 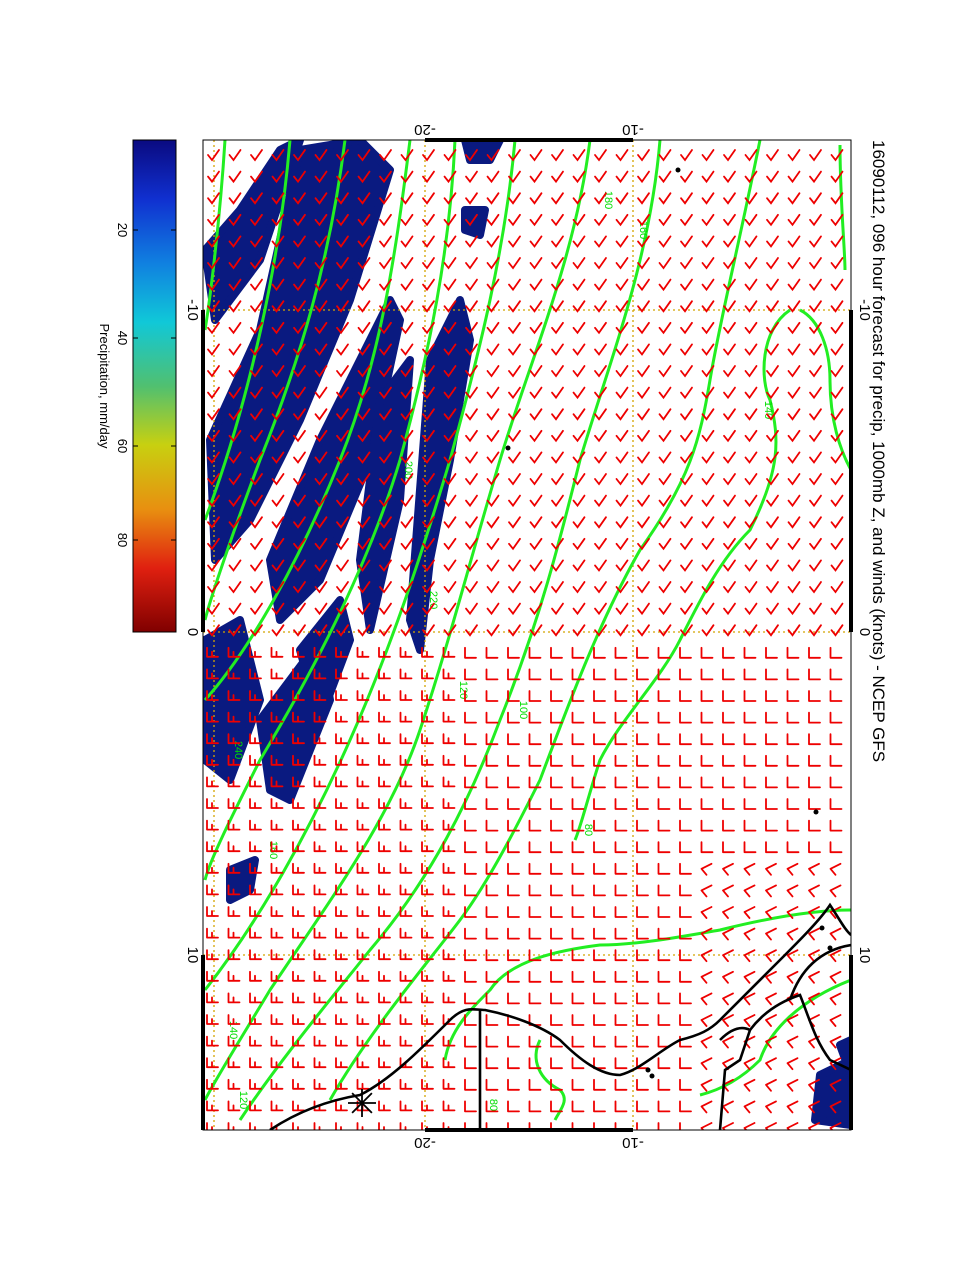 What do you see at coordinates (122, 338) in the screenshot?
I see `colorbar-tick-label: 40` at bounding box center [122, 338].